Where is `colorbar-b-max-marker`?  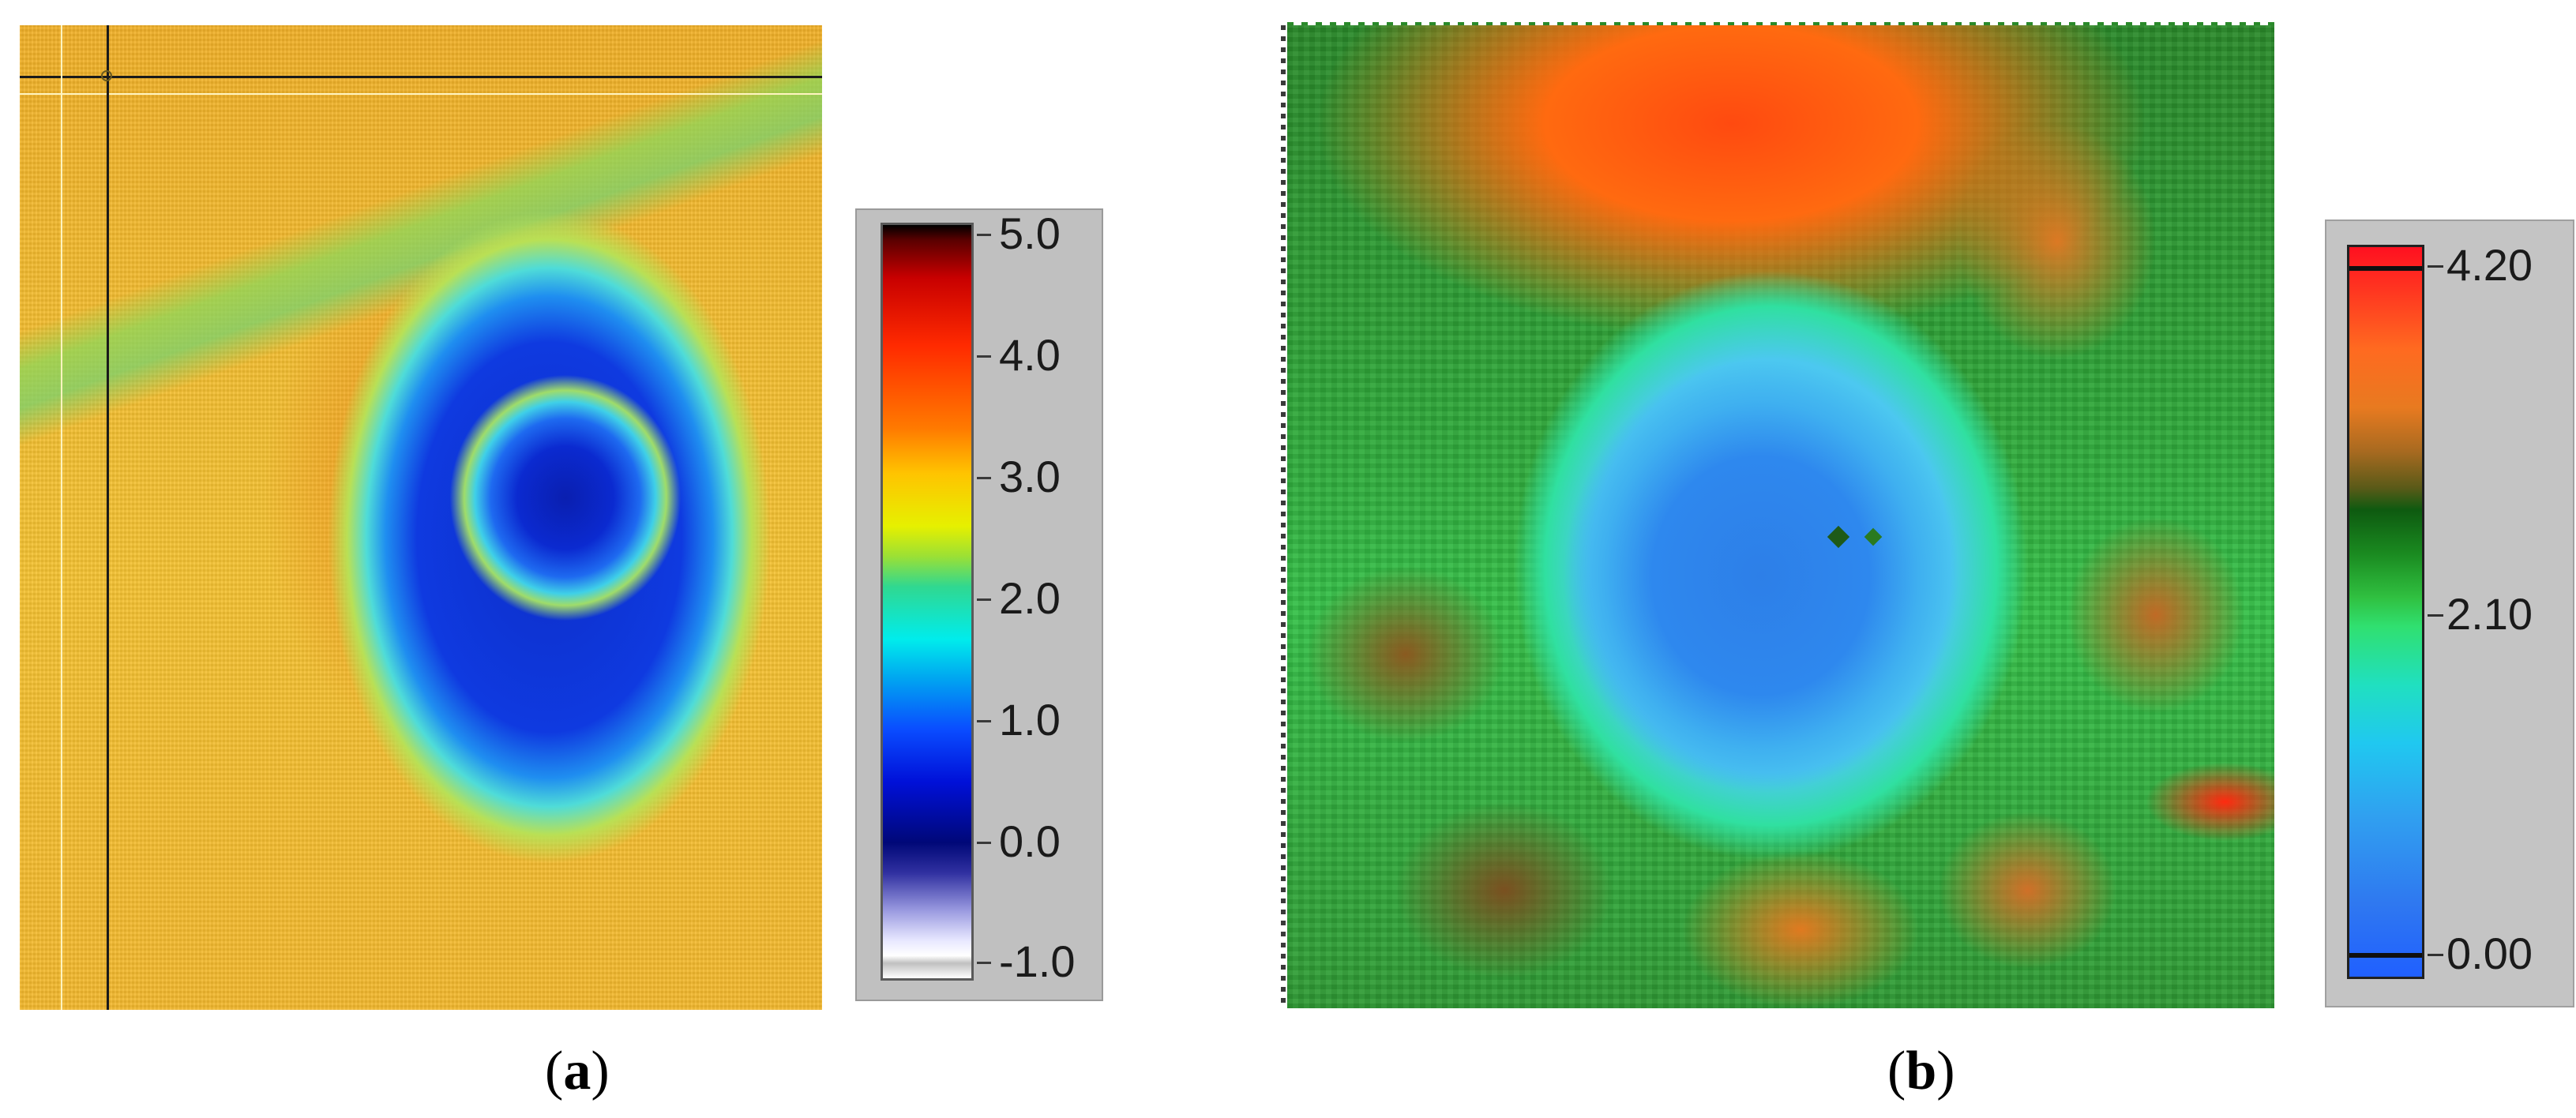 colorbar-b-max-marker is located at coordinates (2385, 268).